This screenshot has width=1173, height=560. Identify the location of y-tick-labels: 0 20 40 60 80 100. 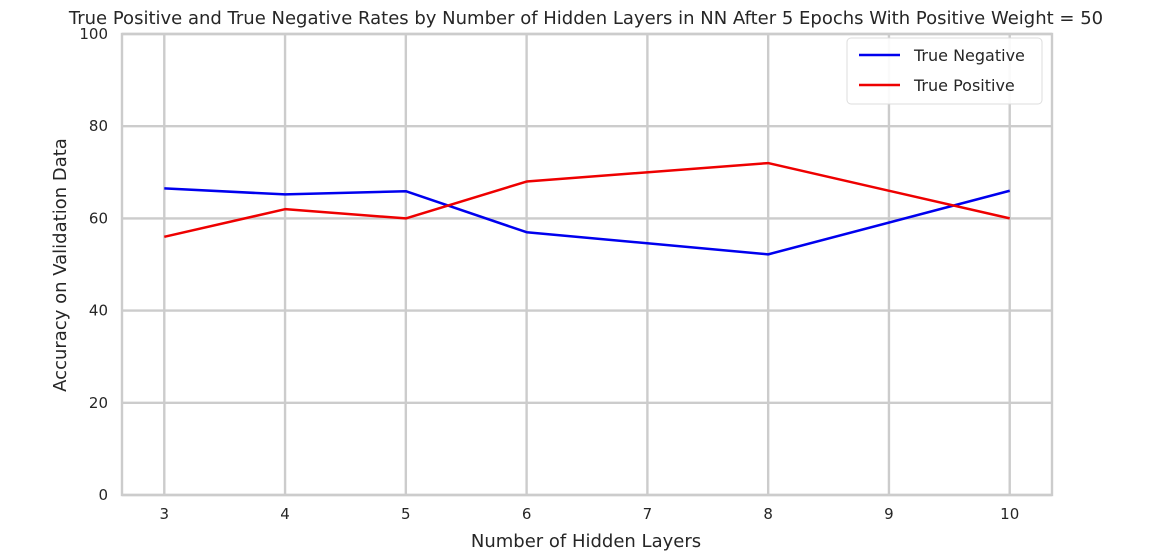
(93, 264).